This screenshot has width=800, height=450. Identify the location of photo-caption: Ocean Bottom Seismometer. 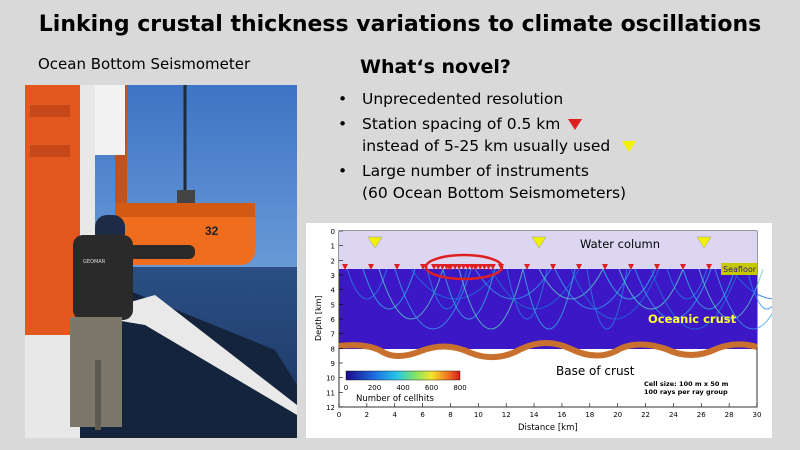
(144, 64).